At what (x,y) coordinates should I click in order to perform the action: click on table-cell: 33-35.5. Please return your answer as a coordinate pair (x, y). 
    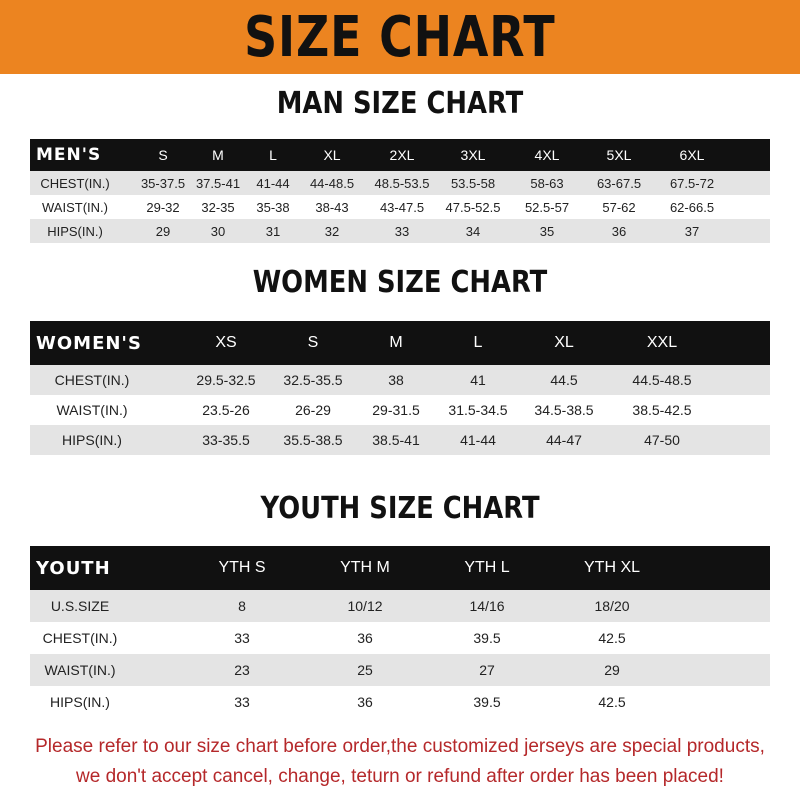
    Looking at the image, I should click on (226, 440).